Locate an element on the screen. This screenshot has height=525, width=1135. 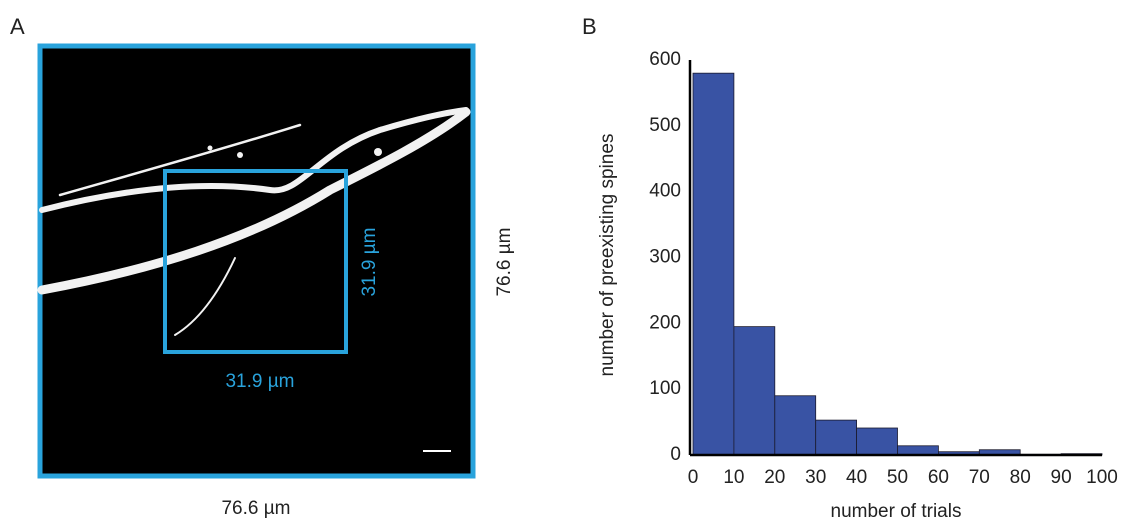
y-tick-label: 0 is located at coordinates (675, 454).